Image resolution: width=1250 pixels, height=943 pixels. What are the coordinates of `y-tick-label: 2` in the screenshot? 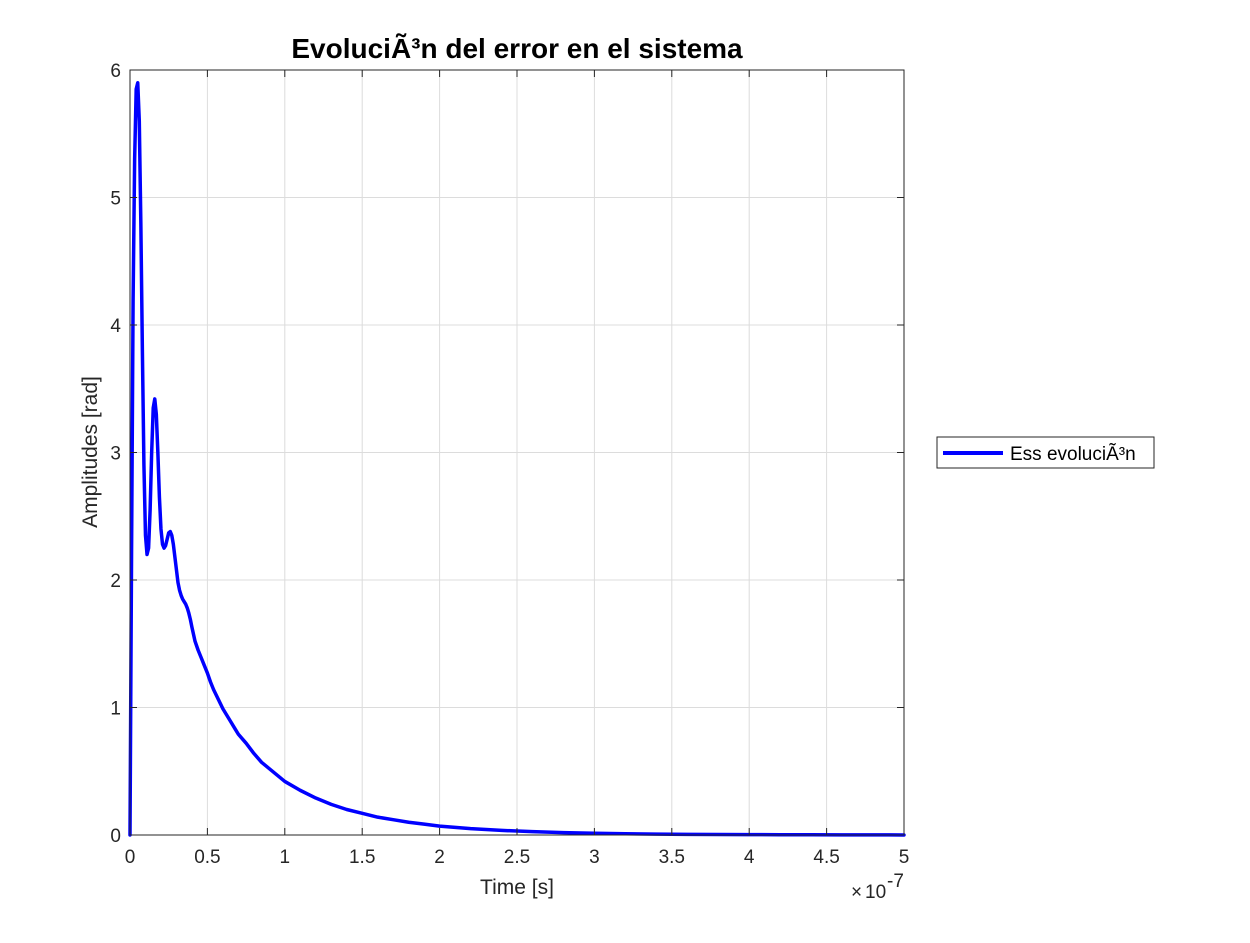 It's located at (115, 581).